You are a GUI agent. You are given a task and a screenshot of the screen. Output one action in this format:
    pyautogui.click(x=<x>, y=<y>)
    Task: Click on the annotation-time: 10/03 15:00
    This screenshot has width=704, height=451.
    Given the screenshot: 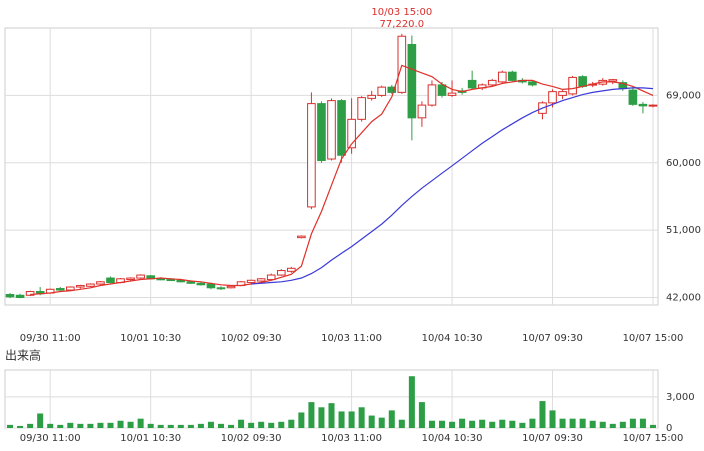 What is the action you would take?
    pyautogui.click(x=401, y=12)
    